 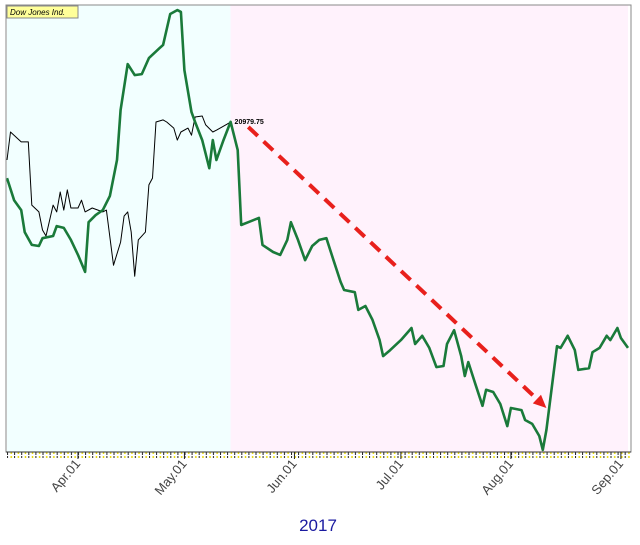 I want to click on trend-arrow-head, so click(x=539, y=401).